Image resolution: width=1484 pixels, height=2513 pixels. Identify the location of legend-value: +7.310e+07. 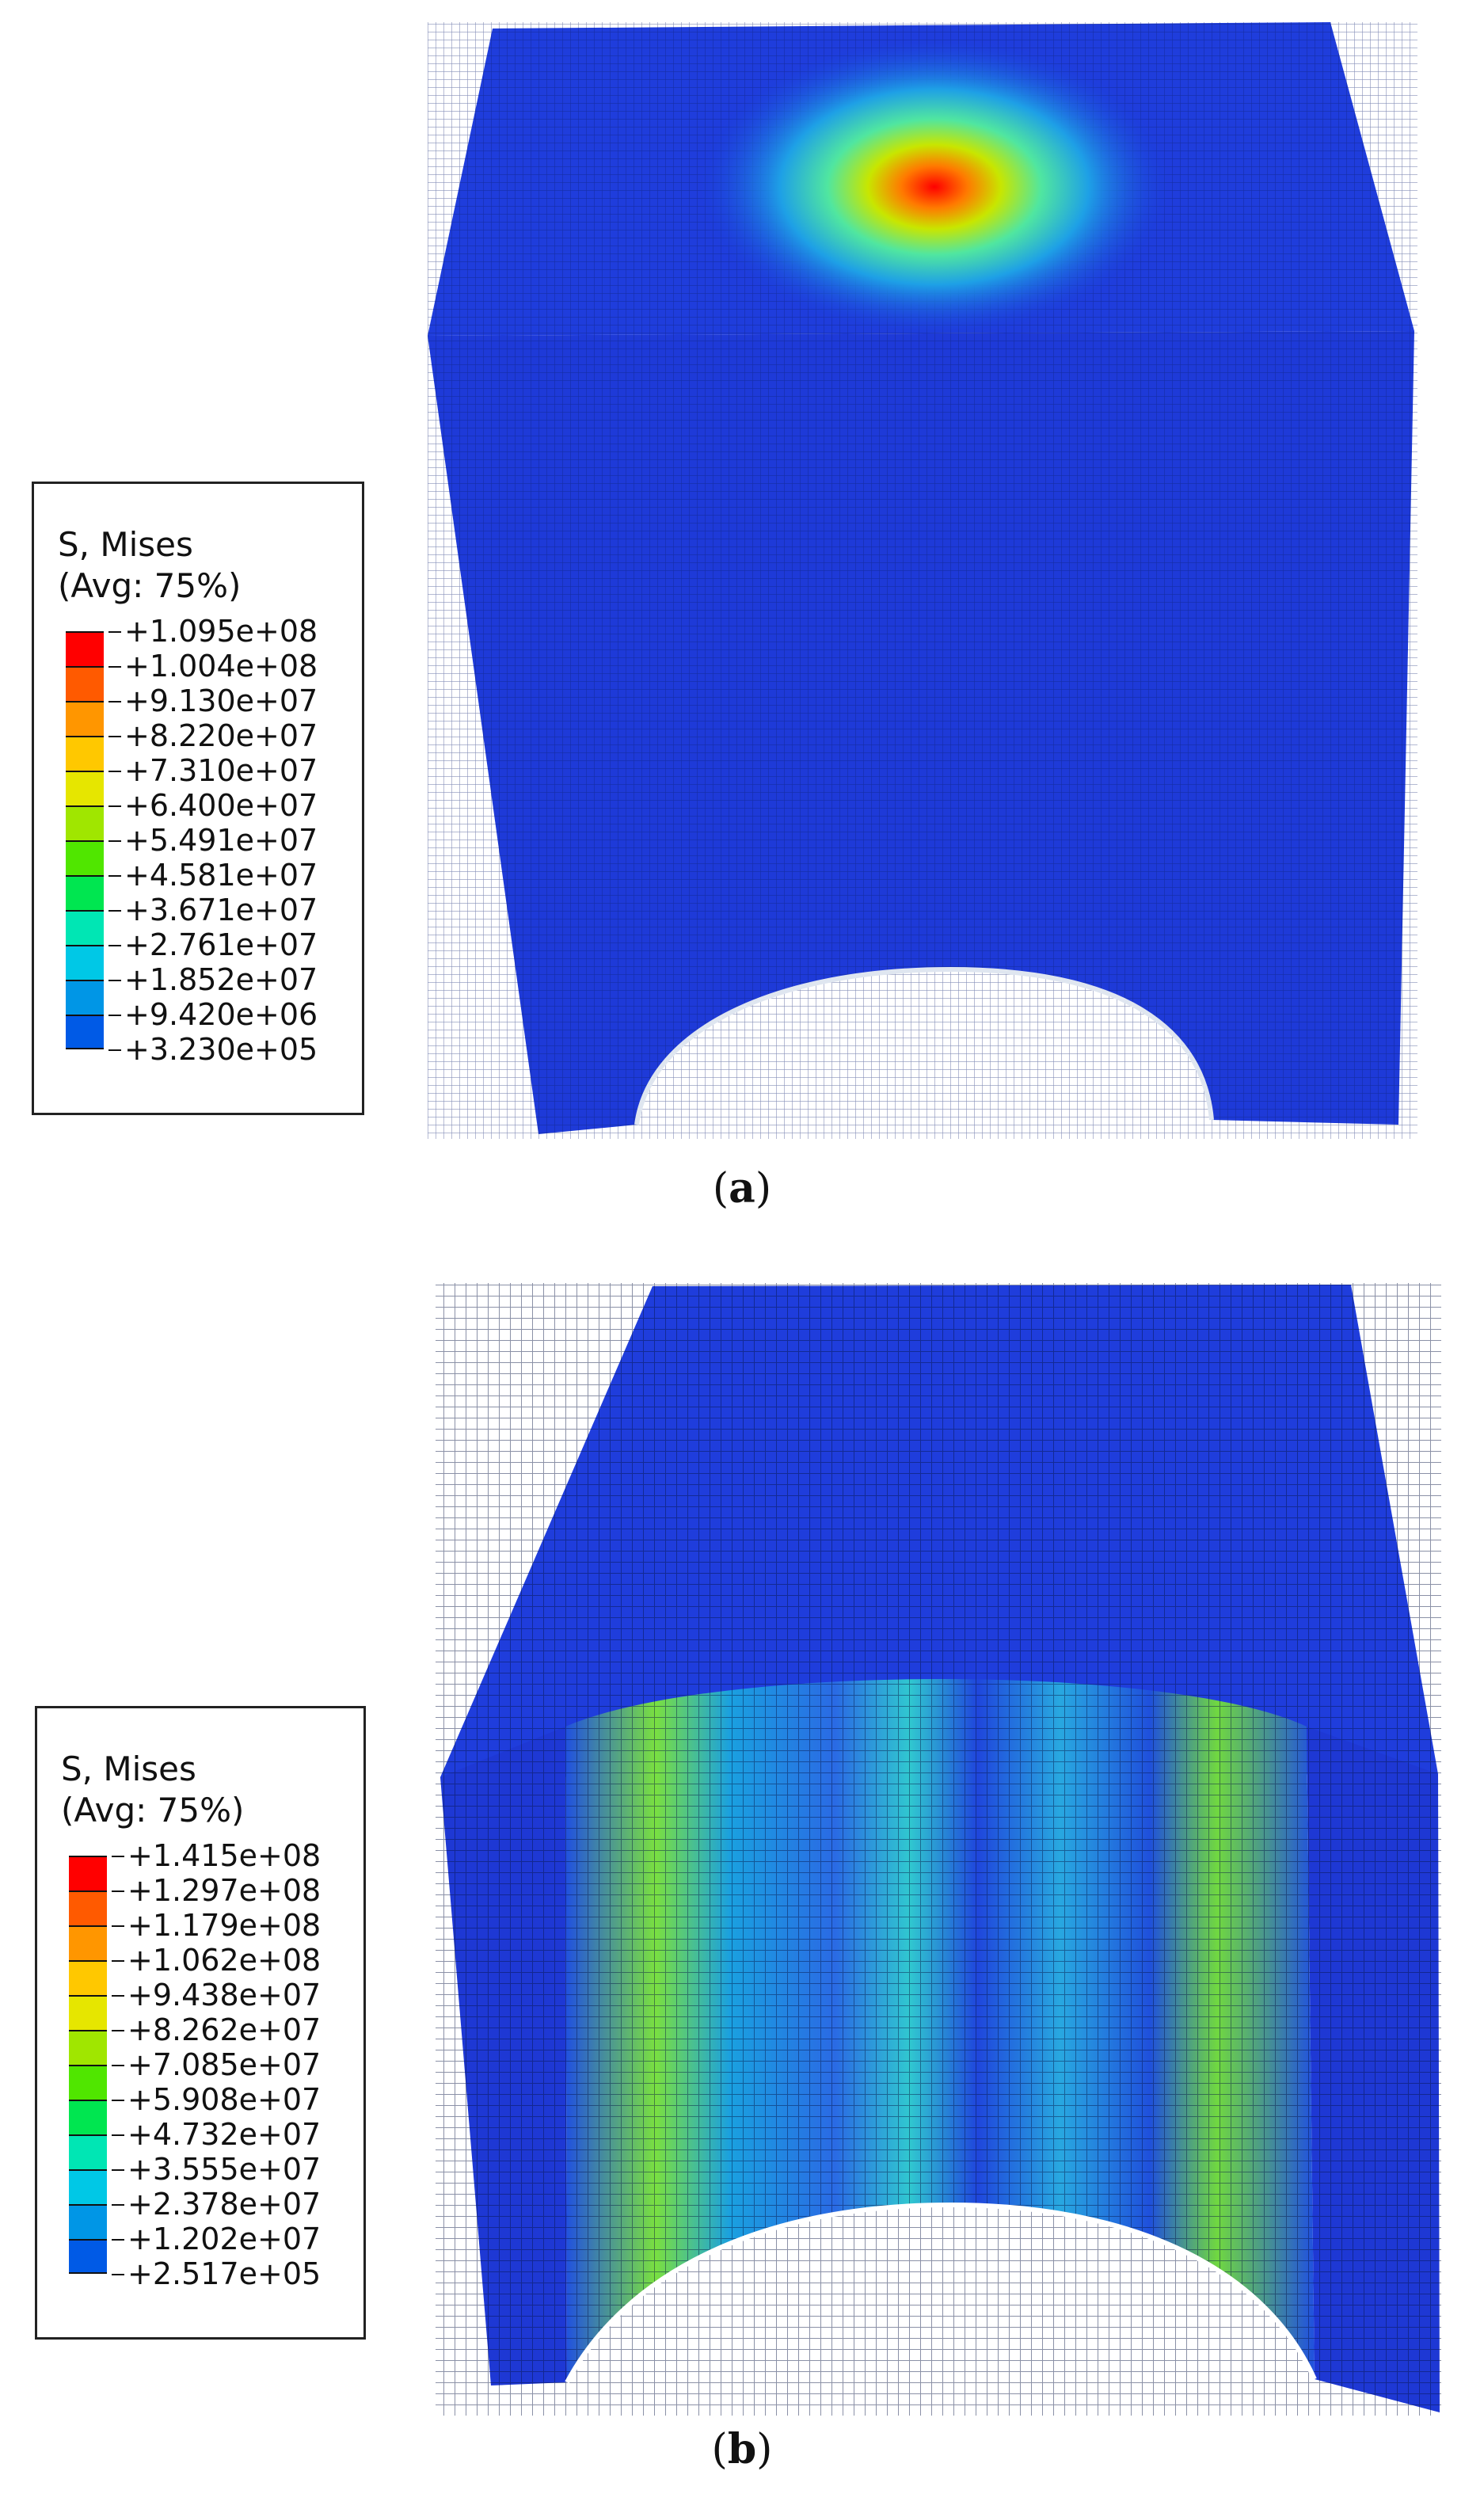
(213, 770).